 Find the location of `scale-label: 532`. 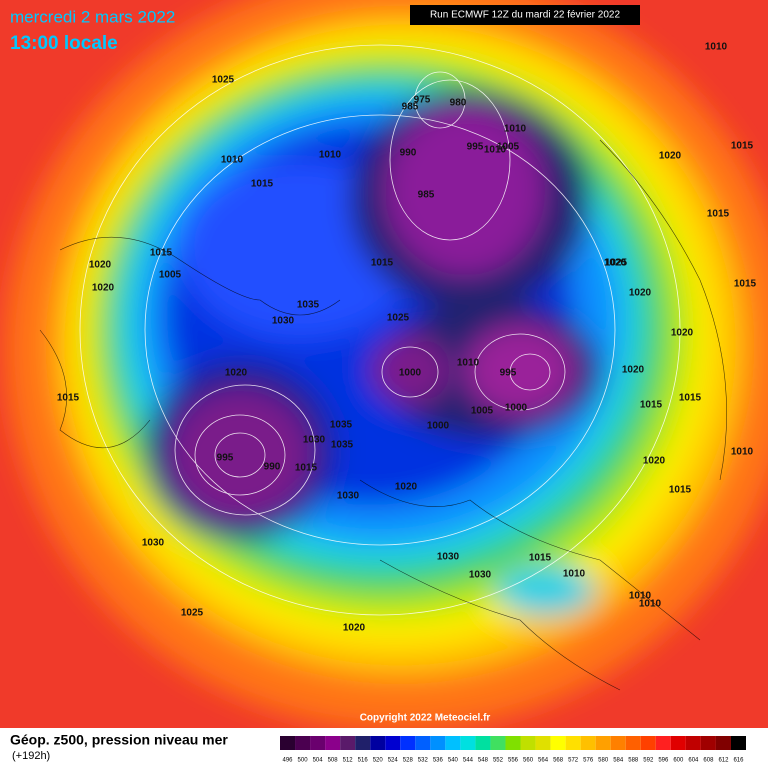

scale-label: 532 is located at coordinates (423, 761).